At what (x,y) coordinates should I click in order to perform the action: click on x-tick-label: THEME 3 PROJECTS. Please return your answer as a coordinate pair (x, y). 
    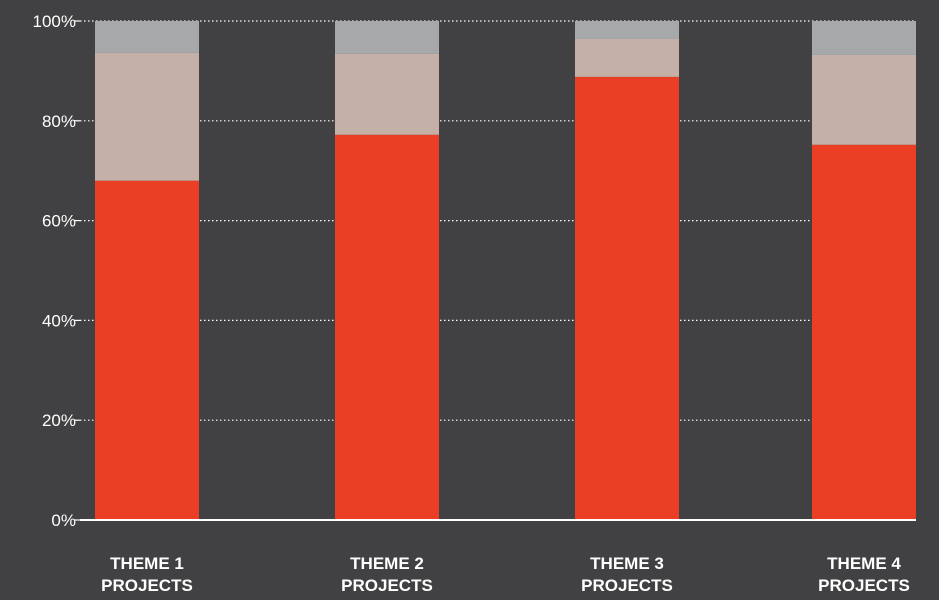
    Looking at the image, I should click on (627, 574).